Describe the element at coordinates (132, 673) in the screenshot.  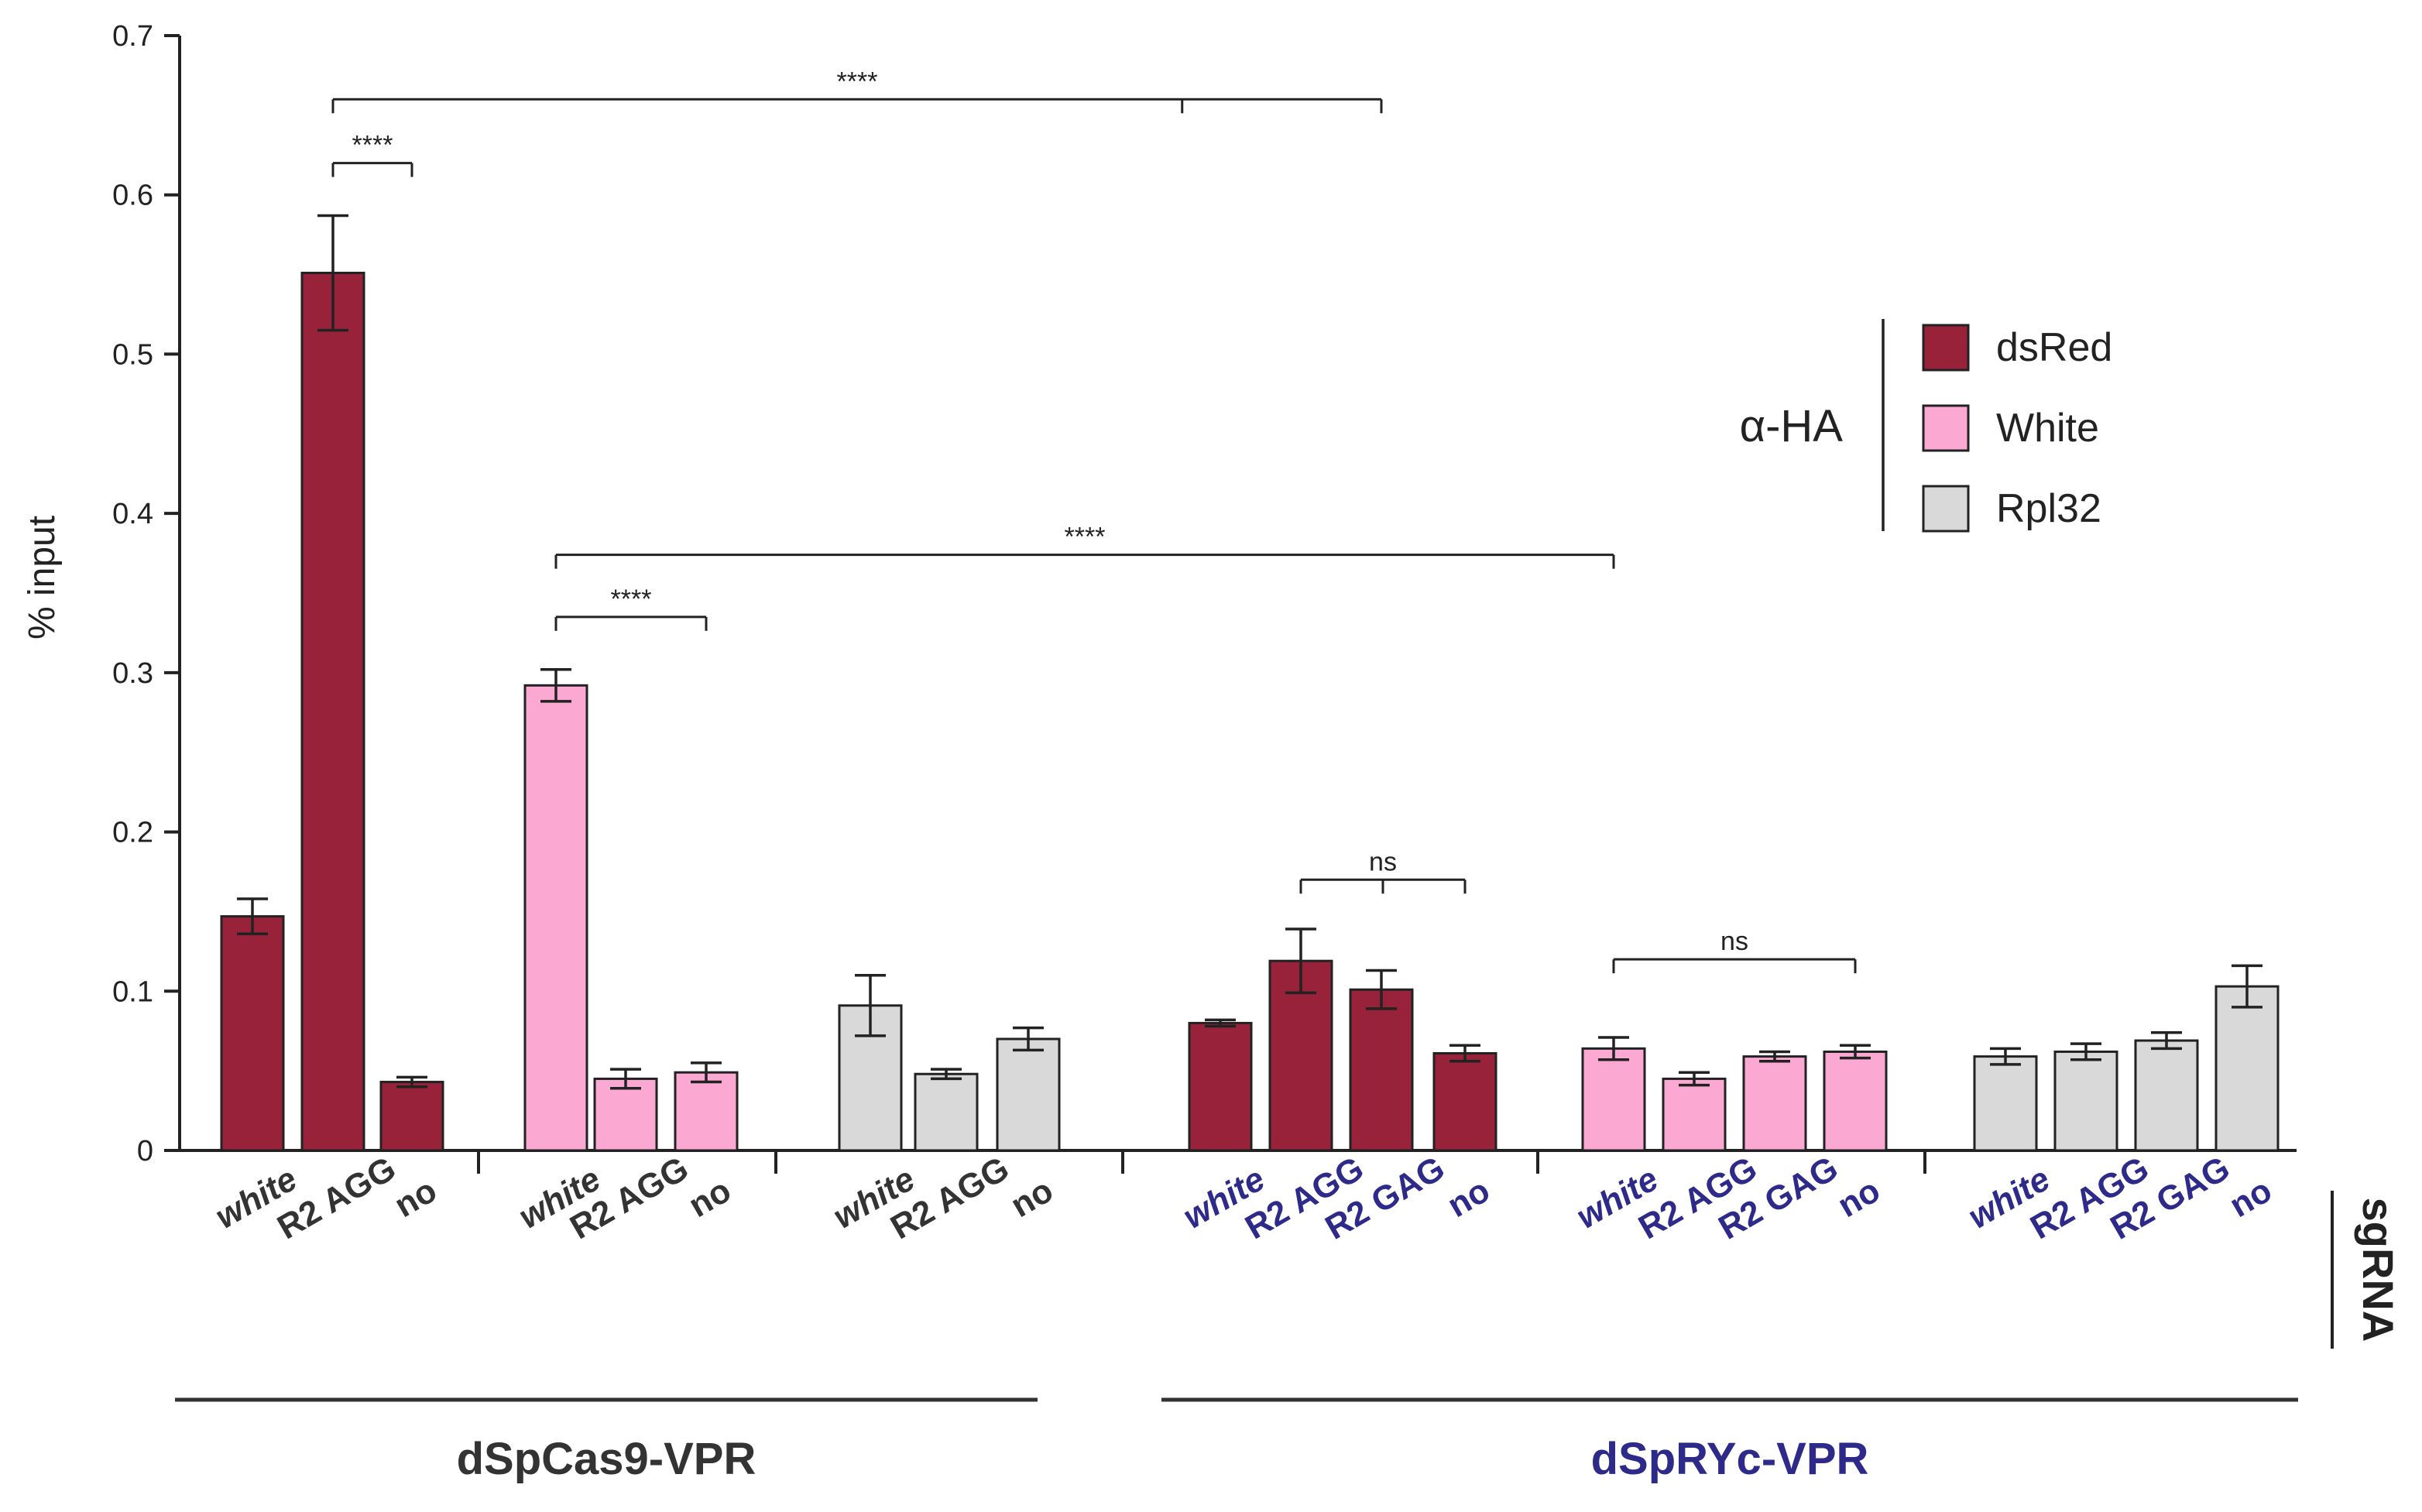
I see `y-tick-label: 0.3` at that location.